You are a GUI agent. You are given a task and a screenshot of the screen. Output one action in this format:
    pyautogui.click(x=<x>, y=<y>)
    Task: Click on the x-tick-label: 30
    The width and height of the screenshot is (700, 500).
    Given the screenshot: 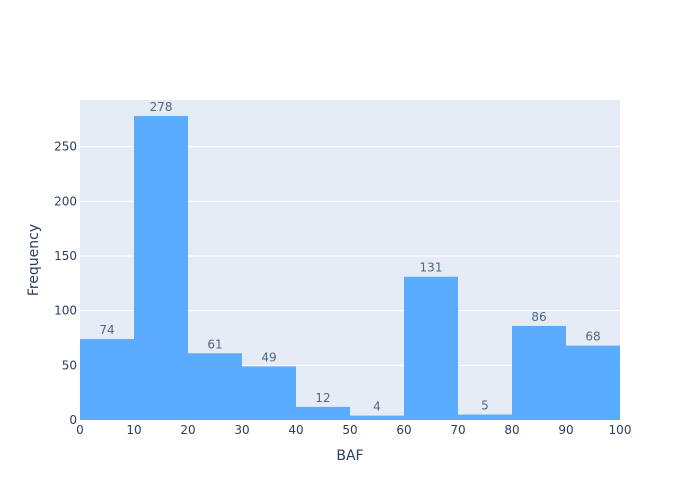 What is the action you would take?
    pyautogui.click(x=241, y=430)
    